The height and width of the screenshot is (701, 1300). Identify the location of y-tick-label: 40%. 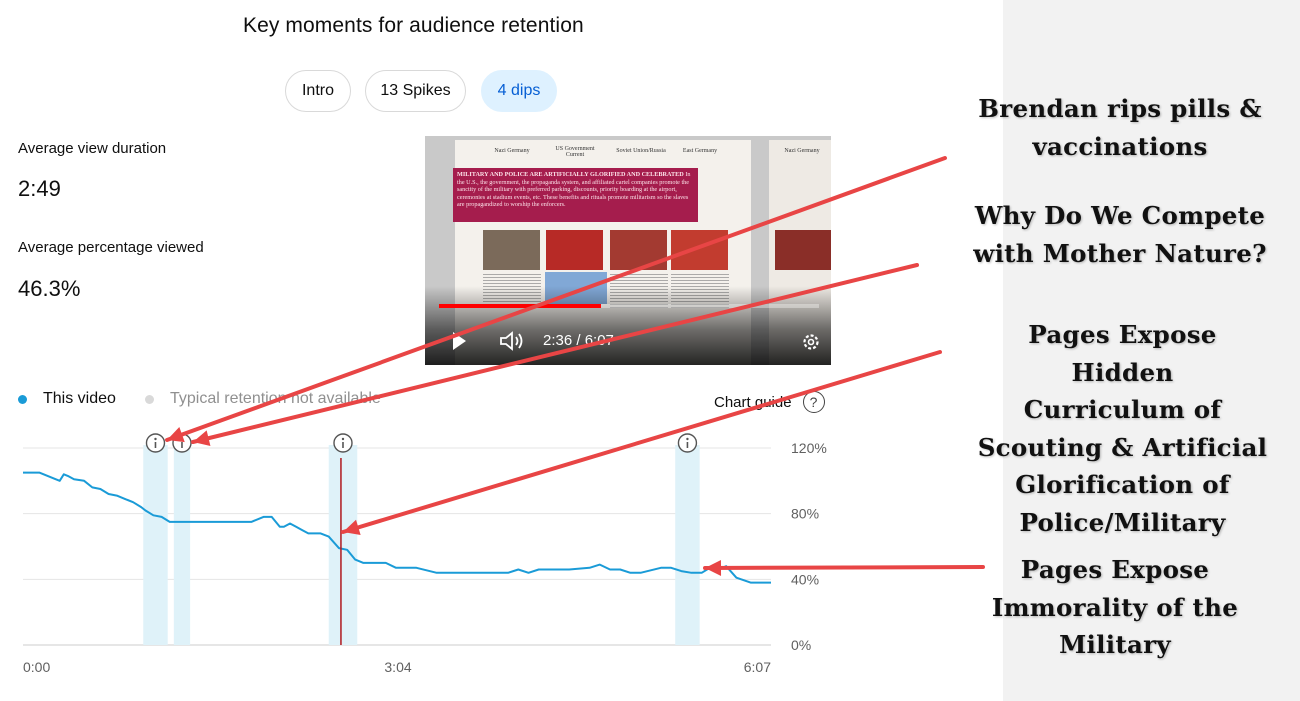
(805, 579).